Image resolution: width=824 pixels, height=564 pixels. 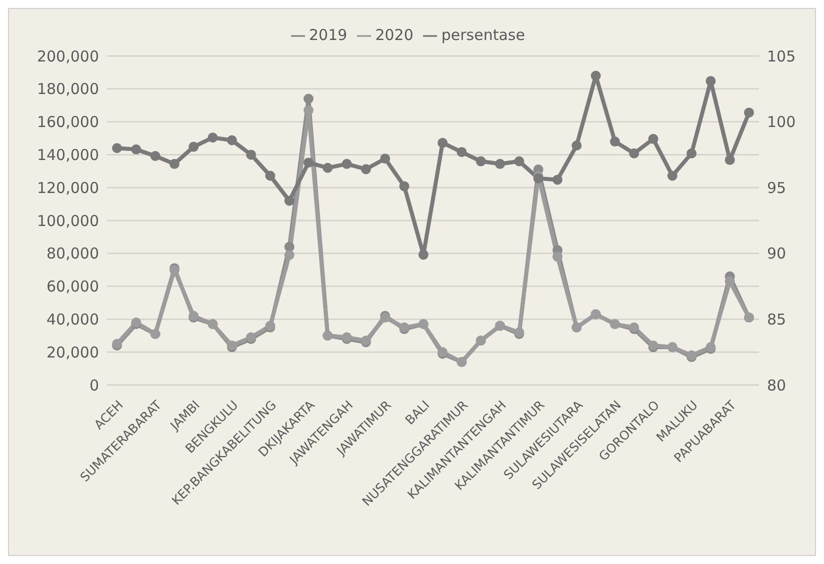 I want to click on y-tick-label: 80,000, so click(x=72, y=253).